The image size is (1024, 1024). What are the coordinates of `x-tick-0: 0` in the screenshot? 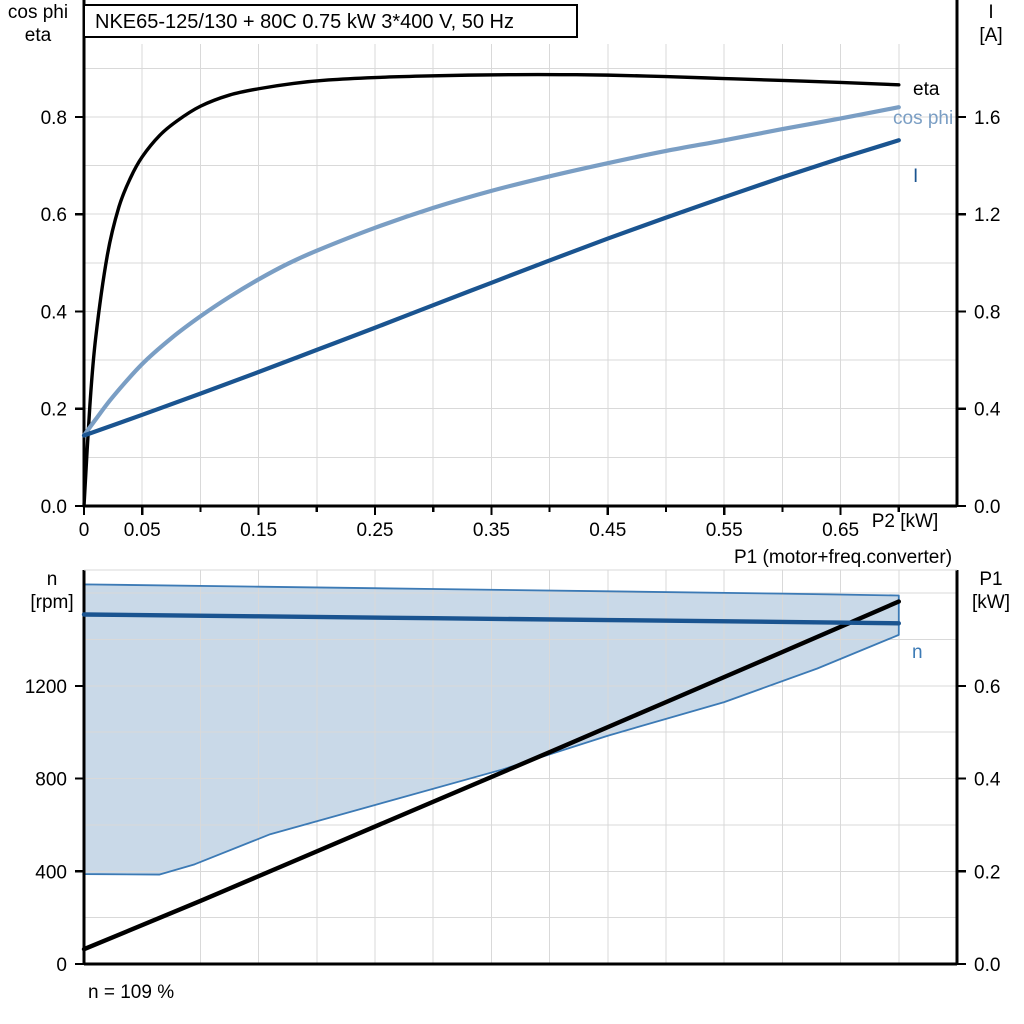 It's located at (84, 530).